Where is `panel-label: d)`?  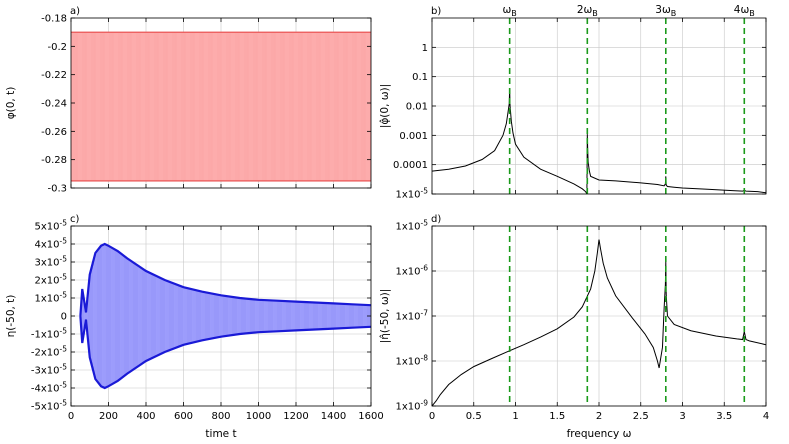 panel-label: d) is located at coordinates (436, 219).